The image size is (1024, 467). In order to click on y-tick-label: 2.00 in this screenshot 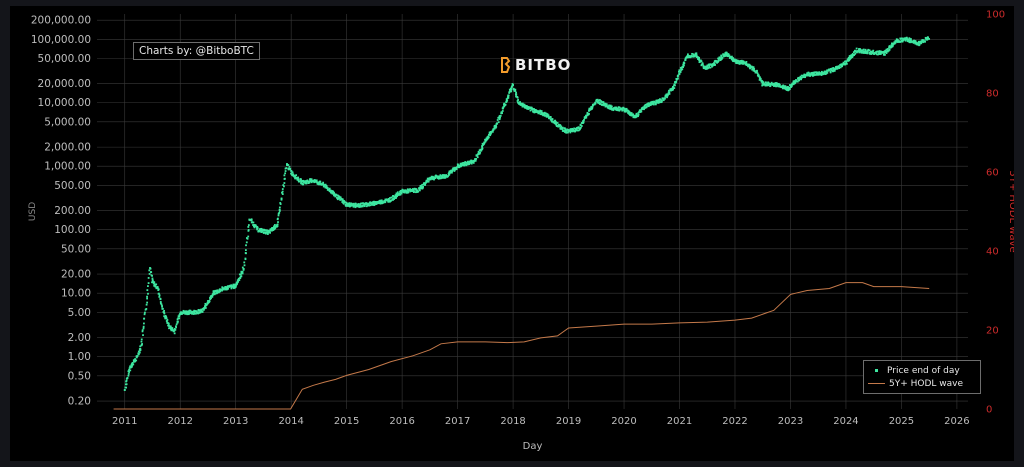, I will do `click(79, 338)`.